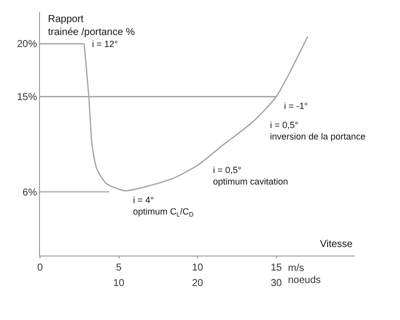  What do you see at coordinates (296, 268) in the screenshot?
I see `text: m/s` at bounding box center [296, 268].